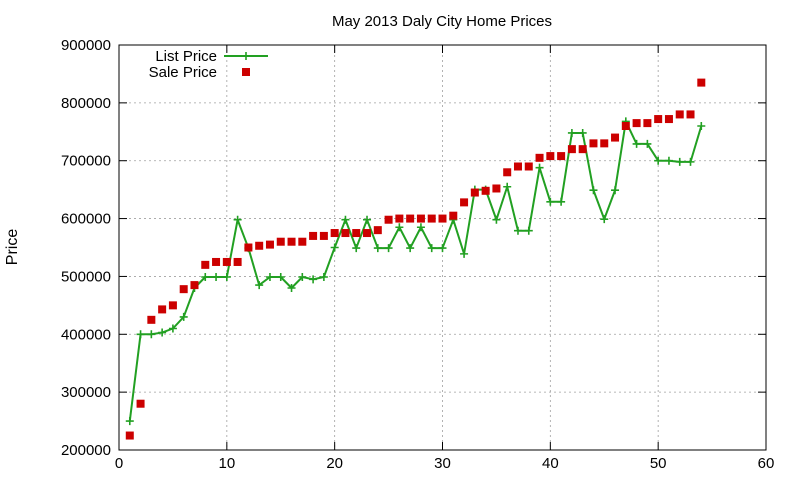 The height and width of the screenshot is (480, 800). I want to click on legend: List Price Sale Price, so click(208, 64).